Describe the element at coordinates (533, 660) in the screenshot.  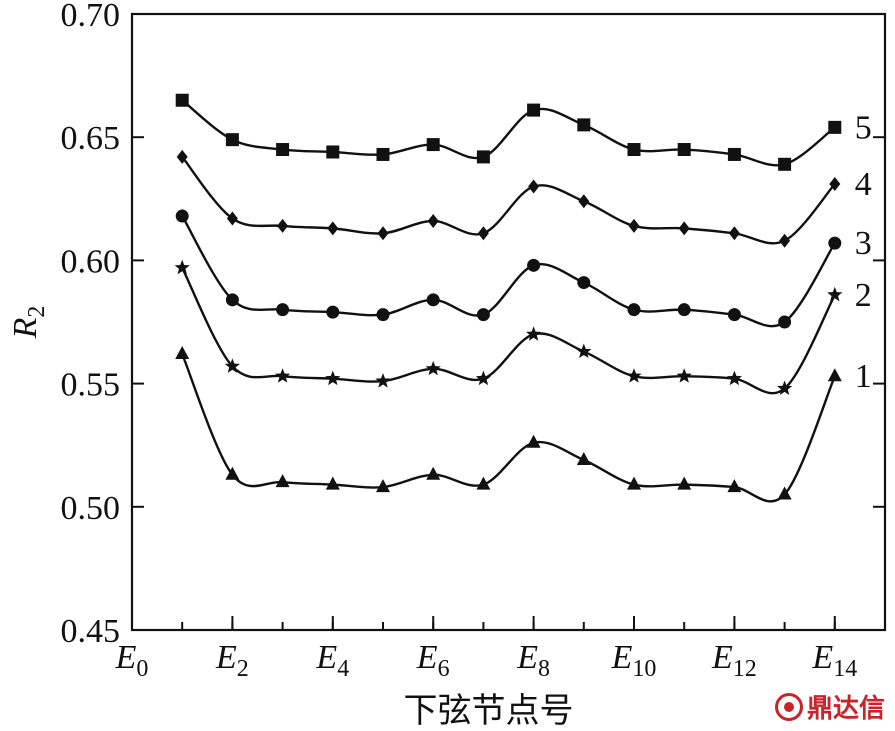
I see `x-tick-label-4: E8` at that location.